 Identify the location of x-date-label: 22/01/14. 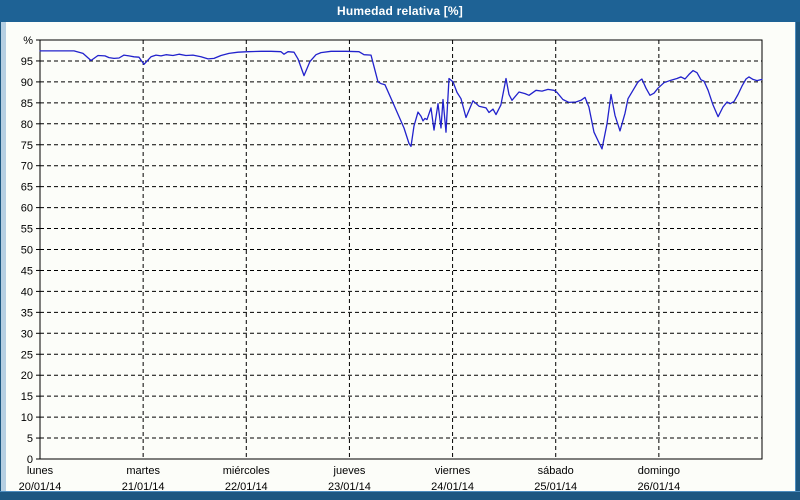
(246, 486).